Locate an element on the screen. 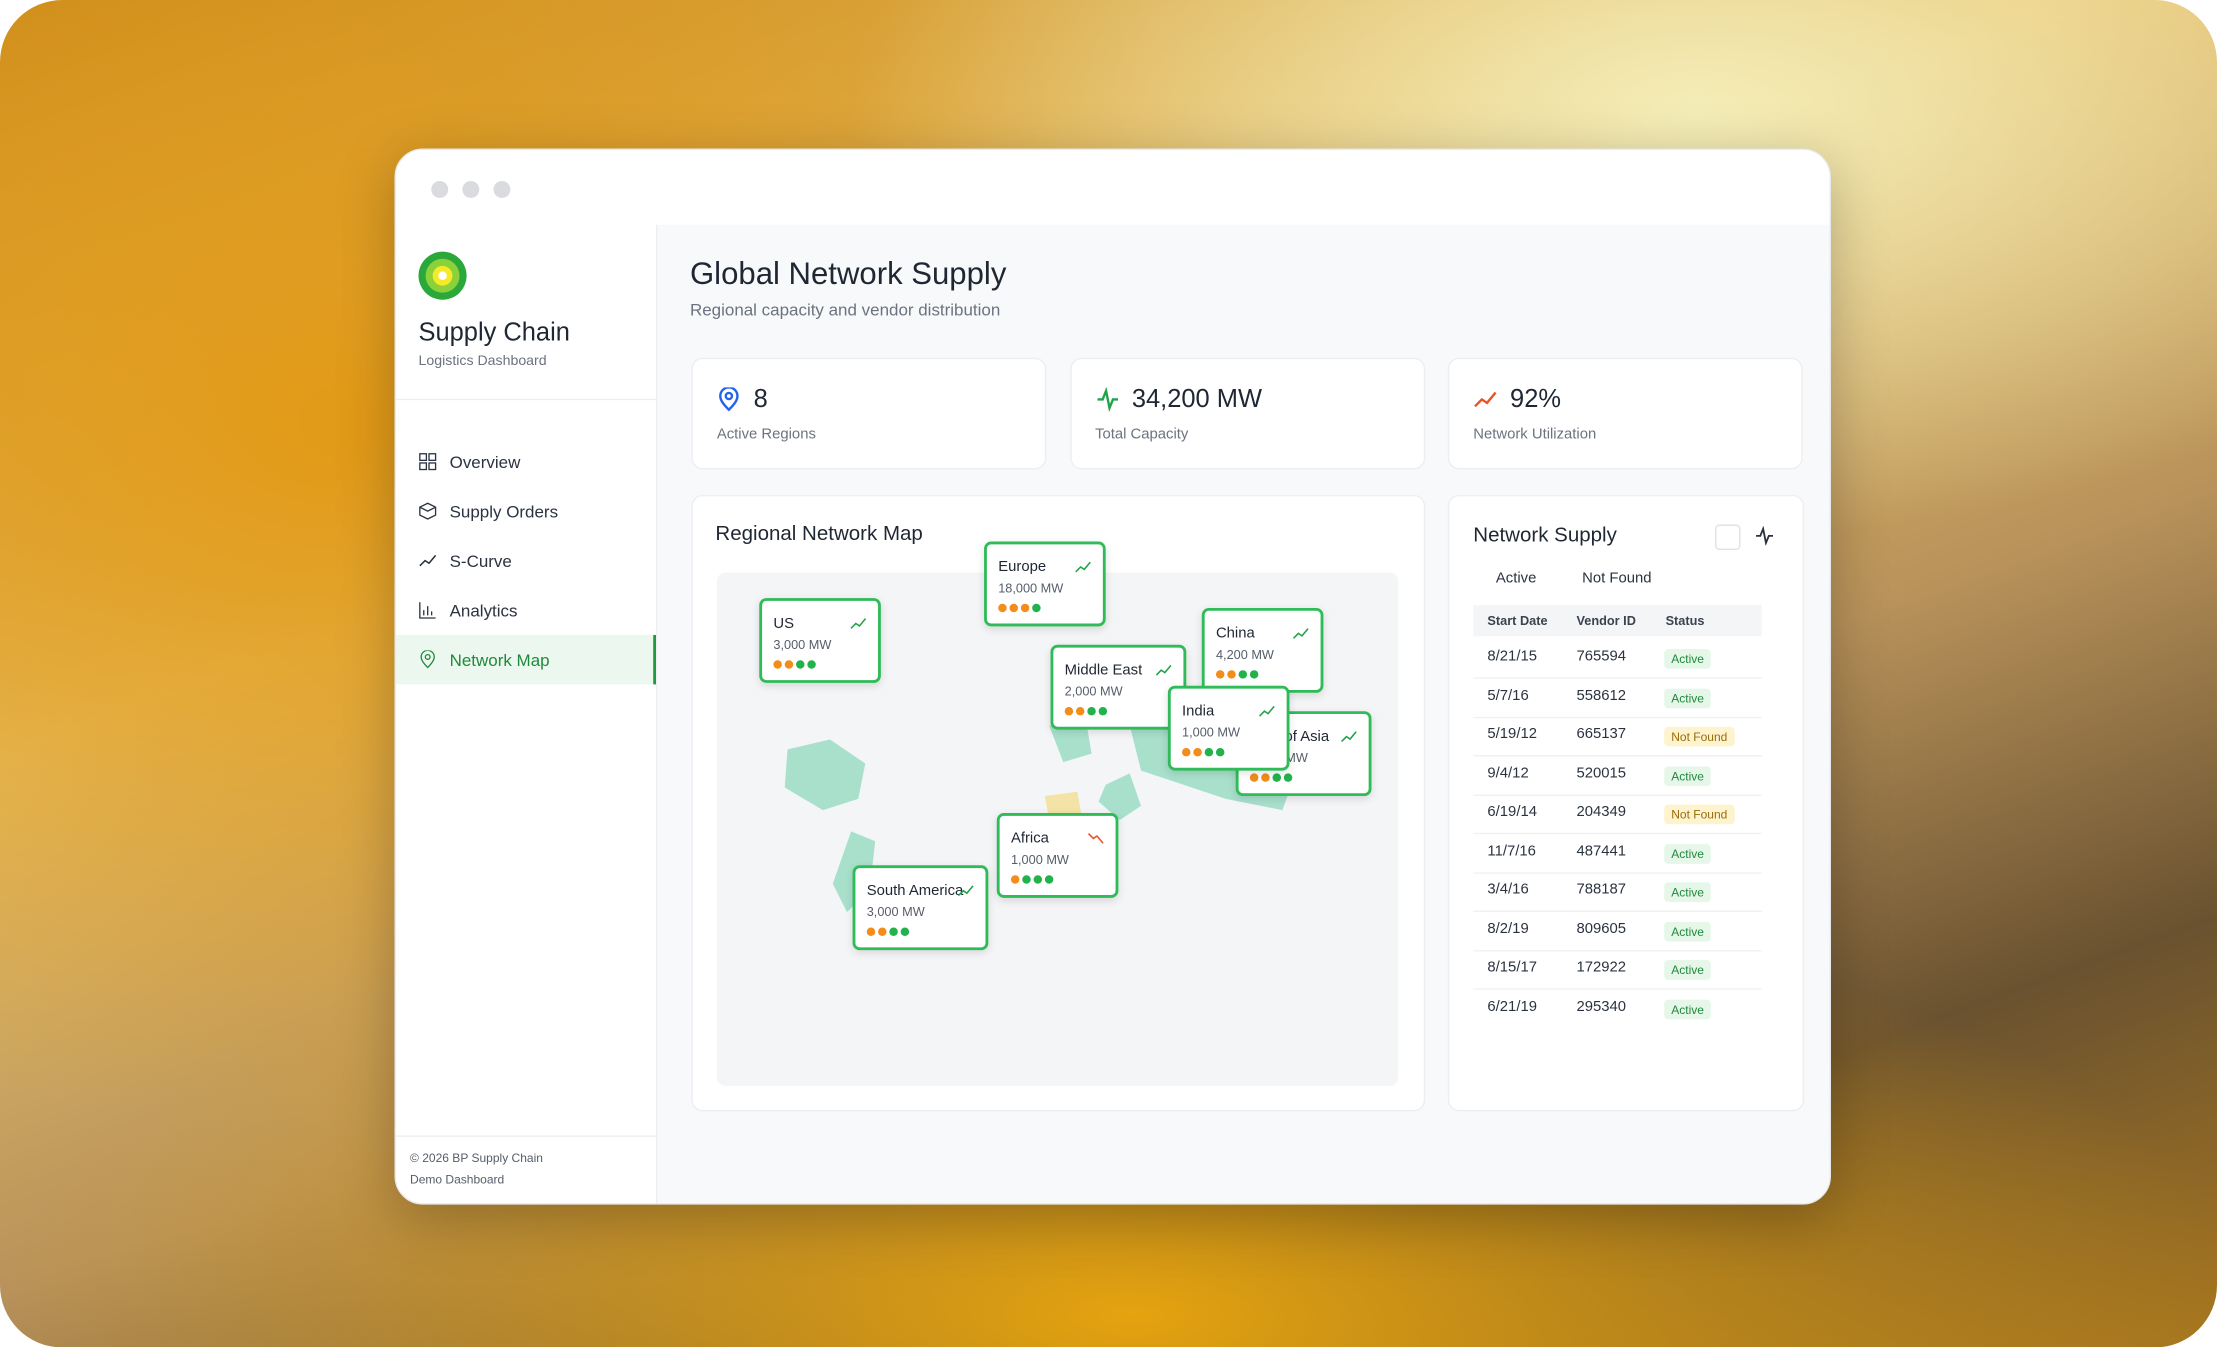 The image size is (2217, 1347). supply-title: Network Supply is located at coordinates (1545, 536).